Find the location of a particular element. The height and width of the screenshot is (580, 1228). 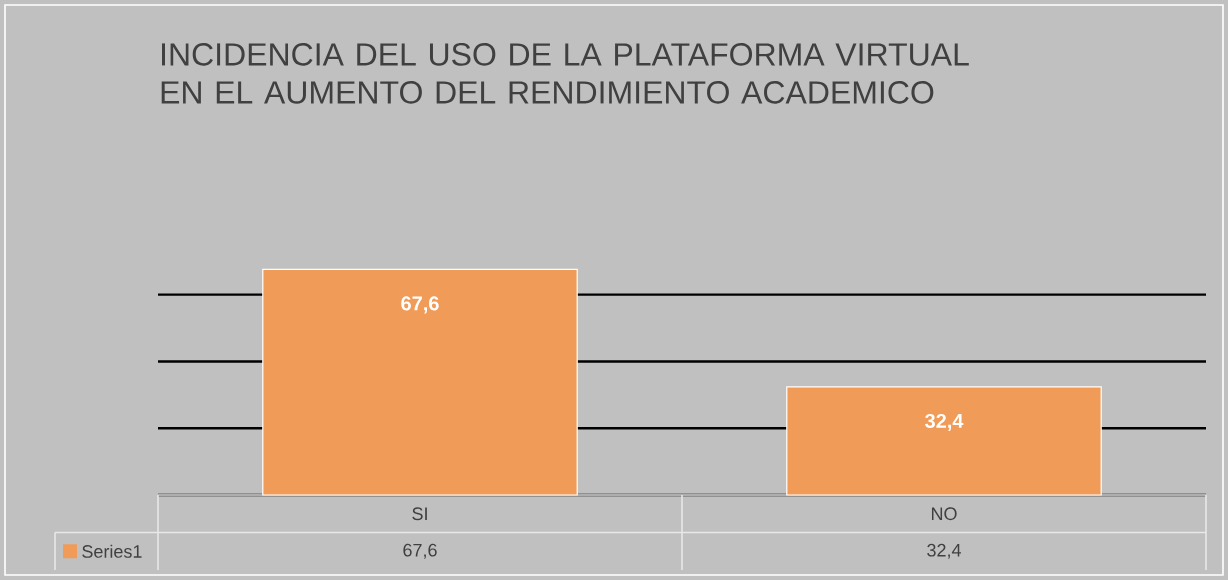

data-label: 67,6 is located at coordinates (420, 551).